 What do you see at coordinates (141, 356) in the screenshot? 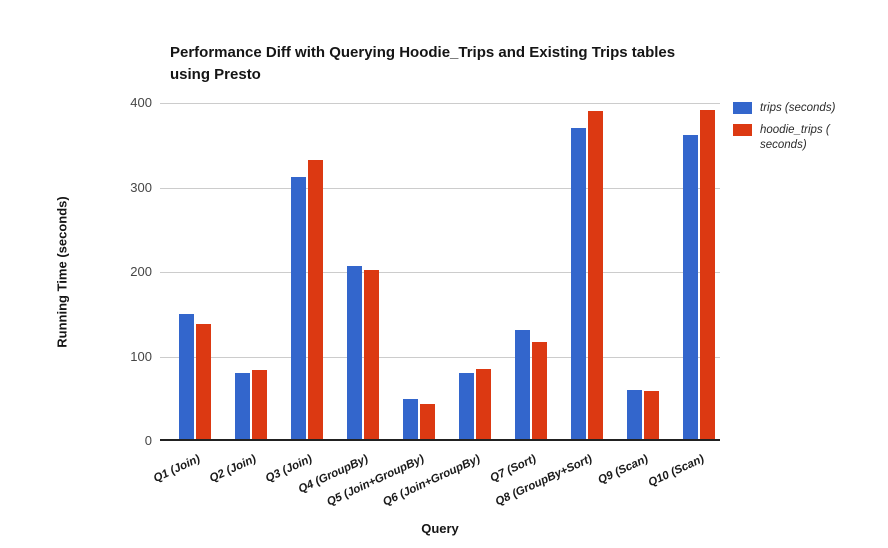
I see `y-tick-label: 100` at bounding box center [141, 356].